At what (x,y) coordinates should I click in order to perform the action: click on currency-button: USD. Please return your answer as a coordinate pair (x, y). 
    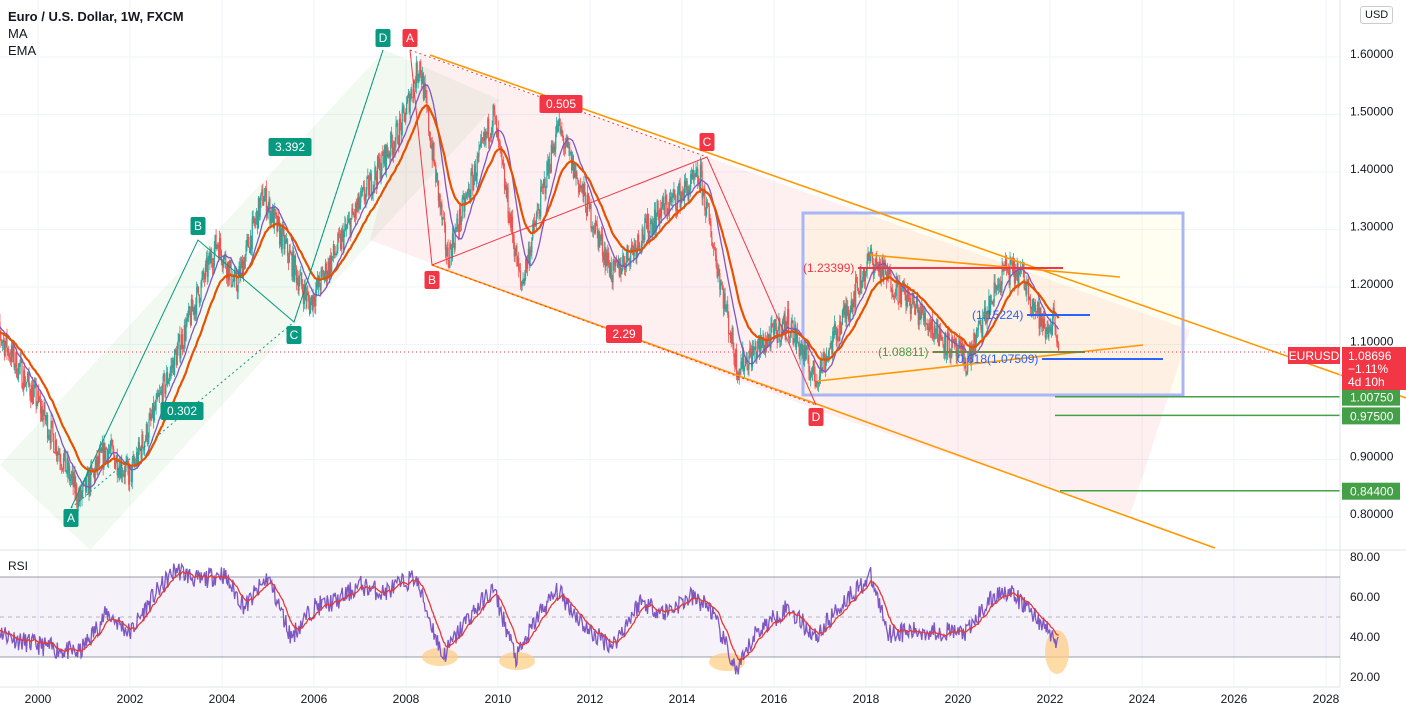
    Looking at the image, I should click on (1377, 15).